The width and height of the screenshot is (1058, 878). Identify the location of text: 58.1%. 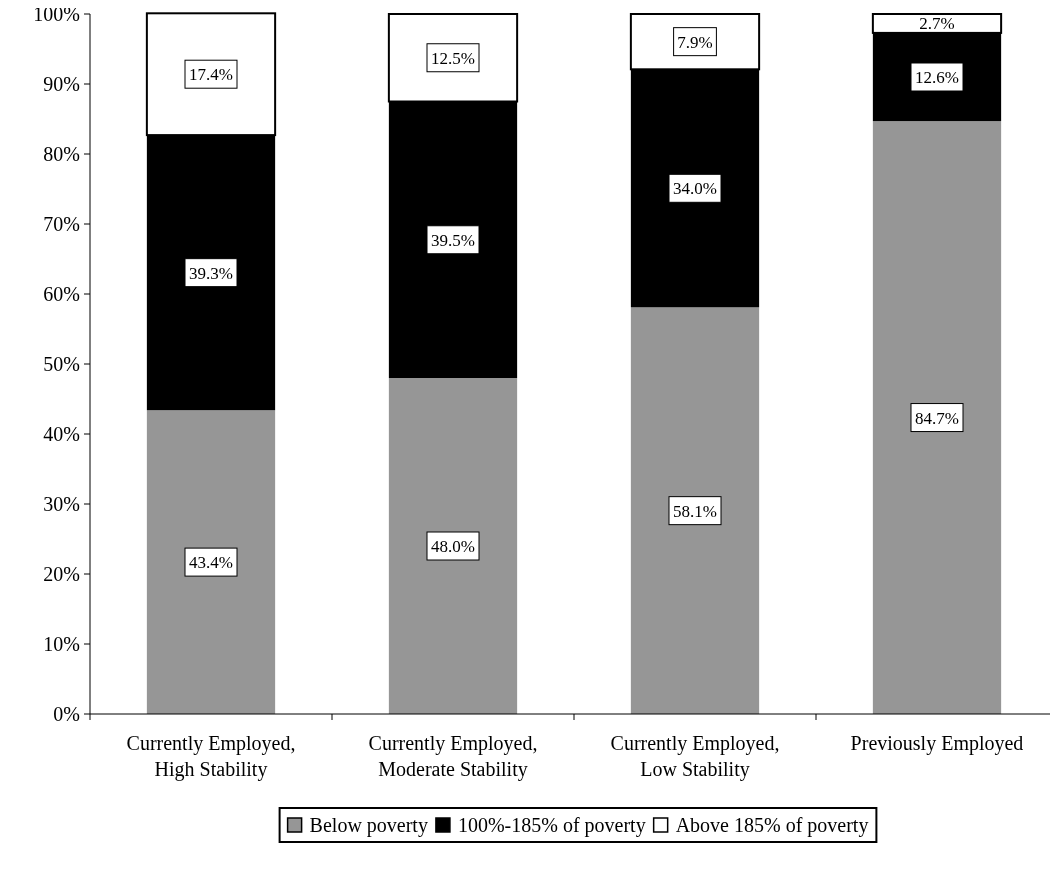
(695, 511).